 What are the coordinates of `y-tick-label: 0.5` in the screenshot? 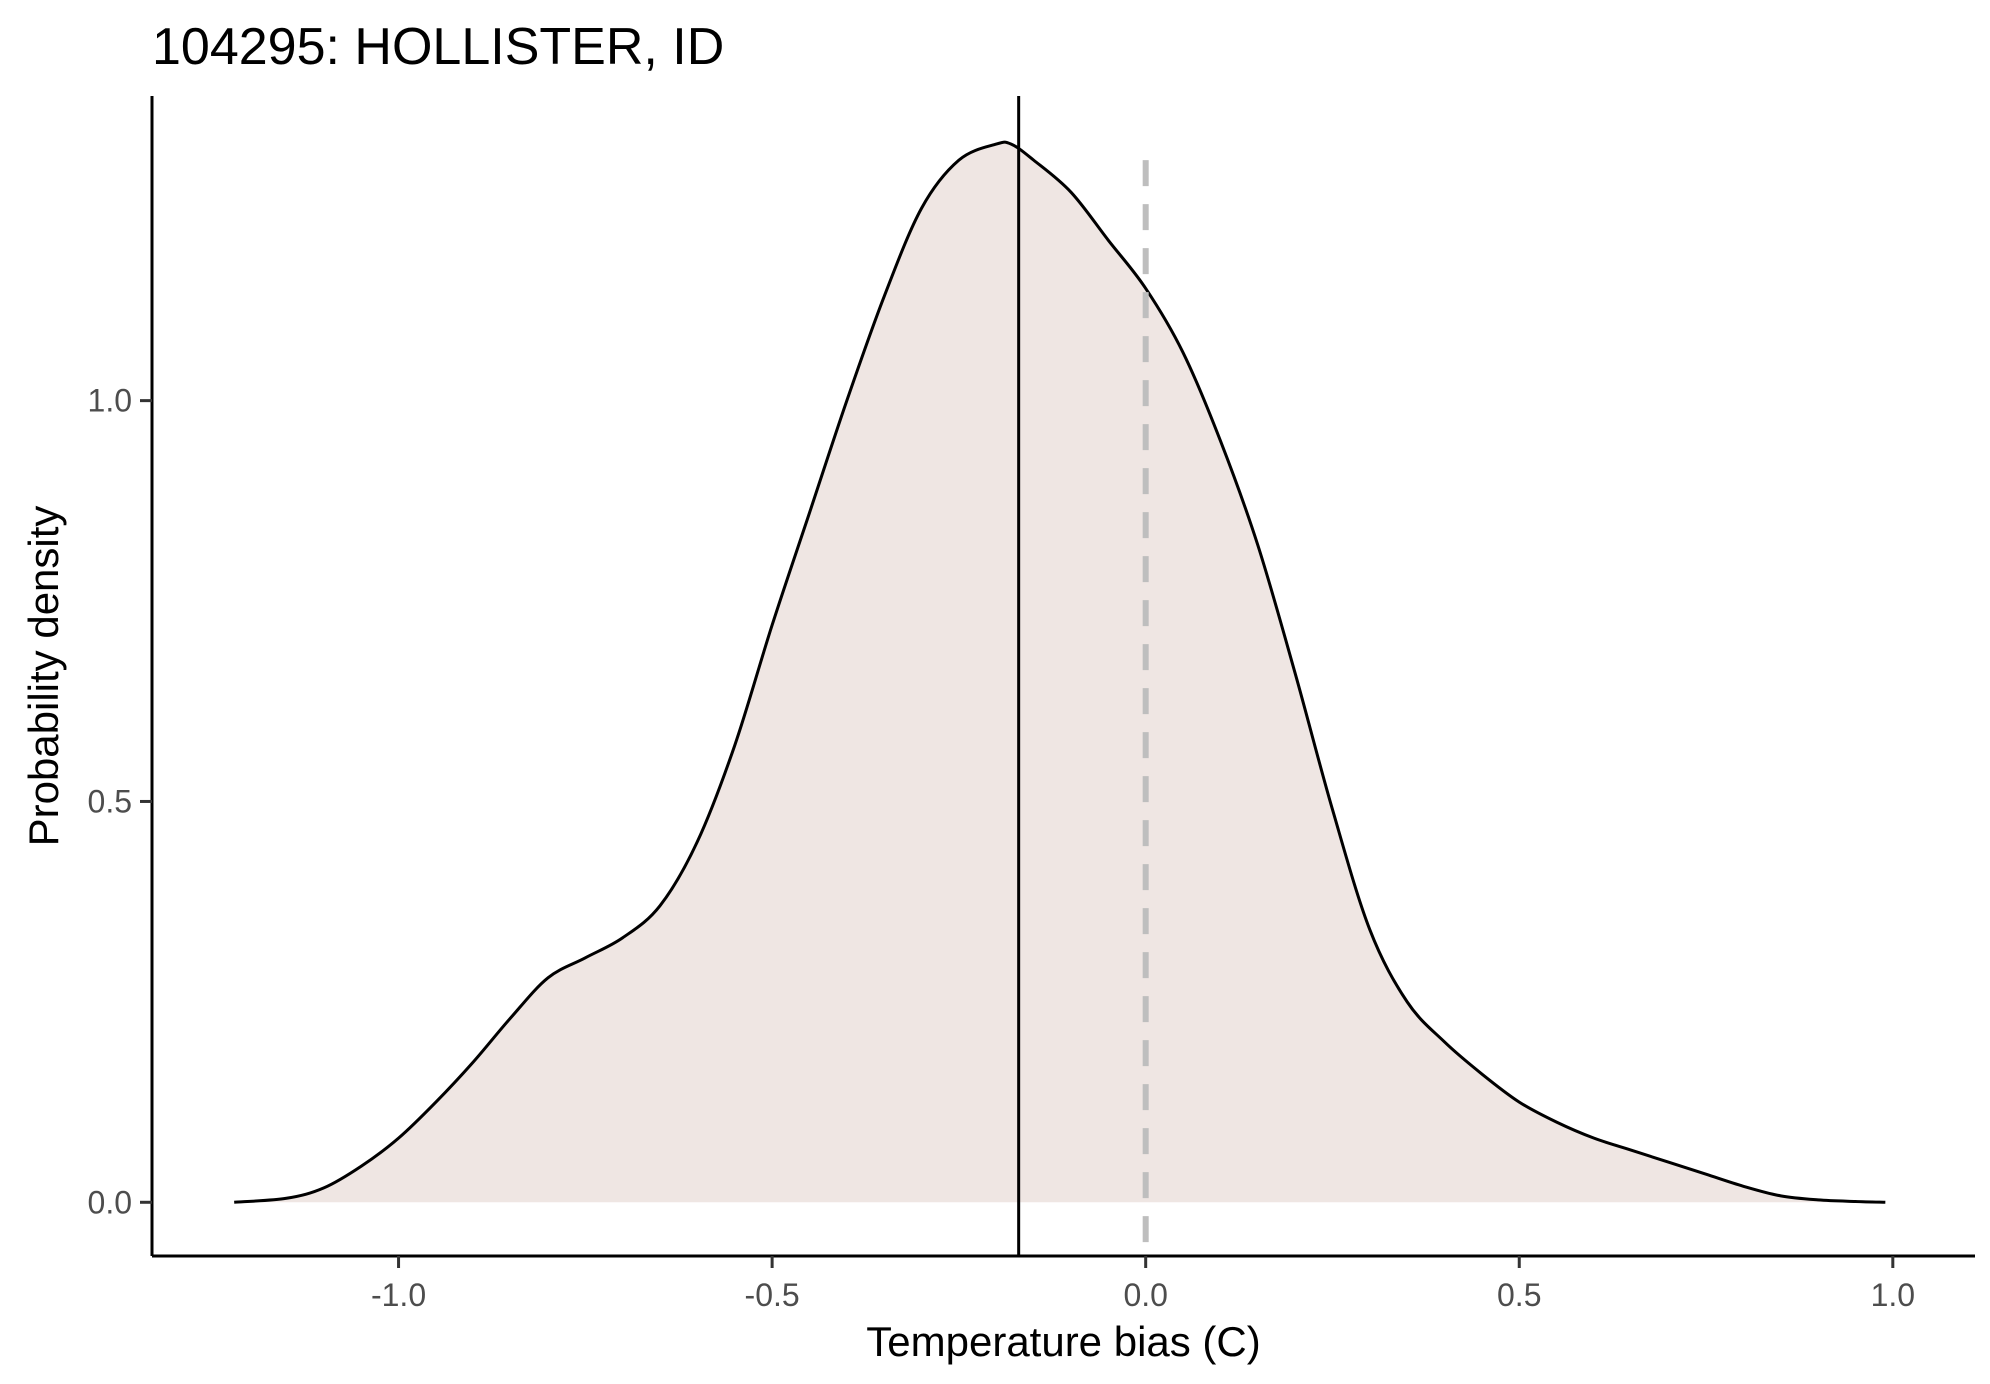 It's located at (110, 801).